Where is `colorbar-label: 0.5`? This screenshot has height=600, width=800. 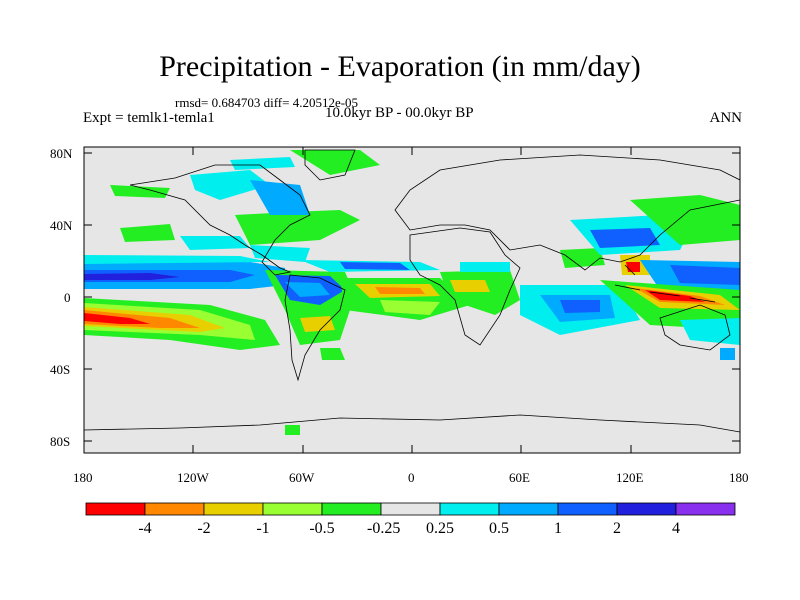 colorbar-label: 0.5 is located at coordinates (499, 528).